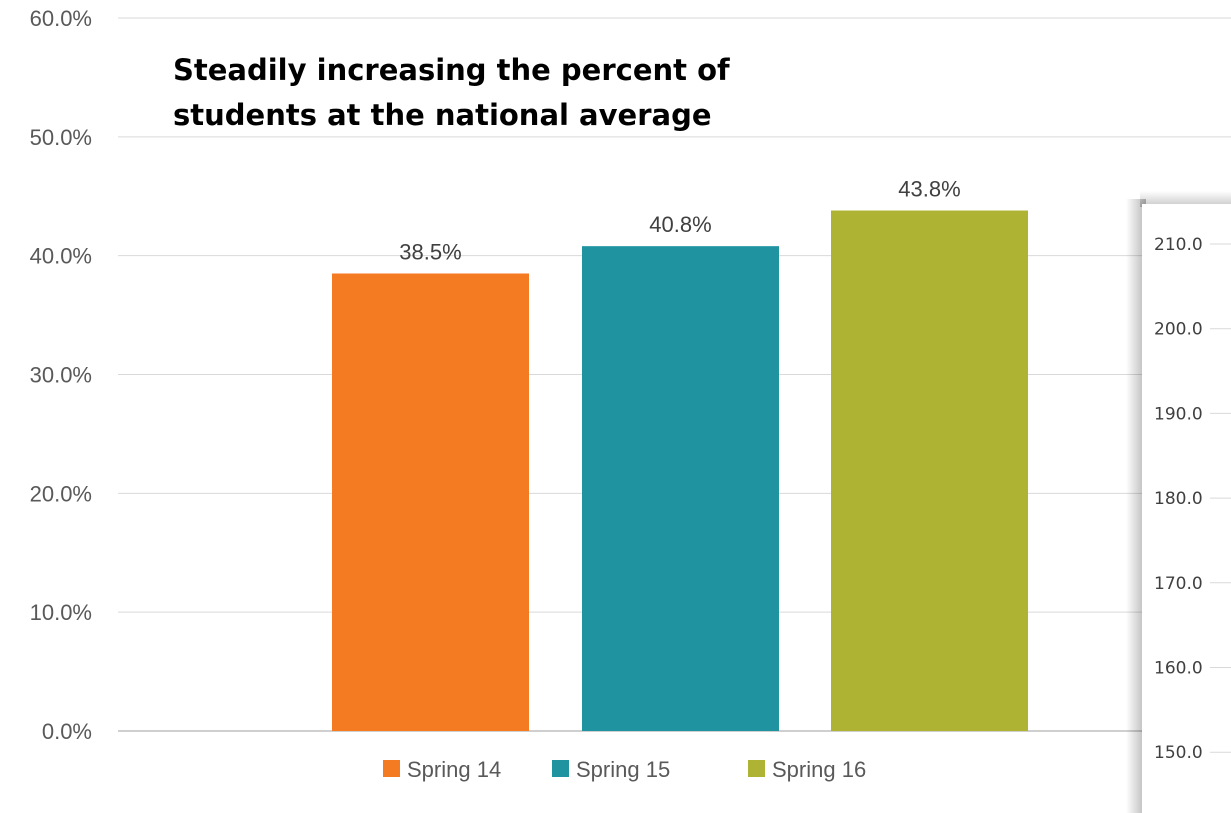  What do you see at coordinates (61, 137) in the screenshot?
I see `y-tick-label: 50.0%` at bounding box center [61, 137].